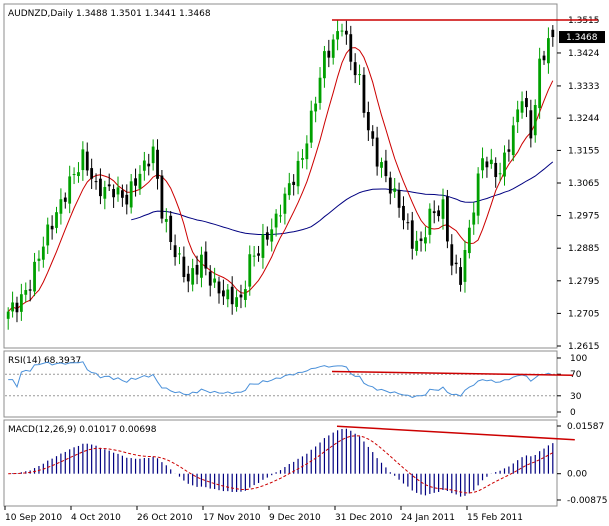 This screenshot has width=609, height=526. I want to click on date-tick-label: 31 Dec 2010, so click(364, 518).